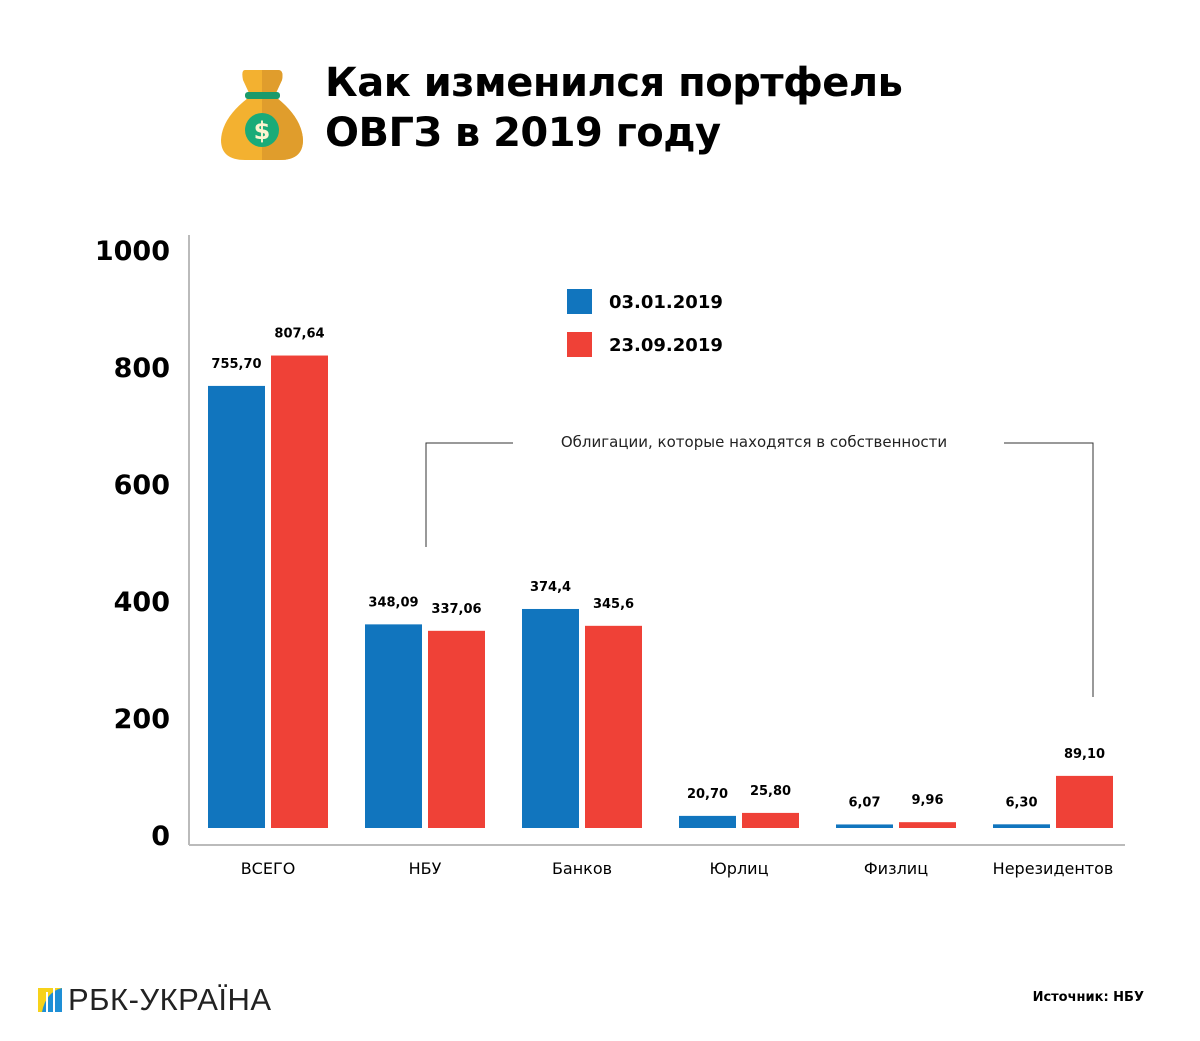 This screenshot has height=1041, width=1200. What do you see at coordinates (739, 868) in the screenshot?
I see `x-tick-label: Юрлиц` at bounding box center [739, 868].